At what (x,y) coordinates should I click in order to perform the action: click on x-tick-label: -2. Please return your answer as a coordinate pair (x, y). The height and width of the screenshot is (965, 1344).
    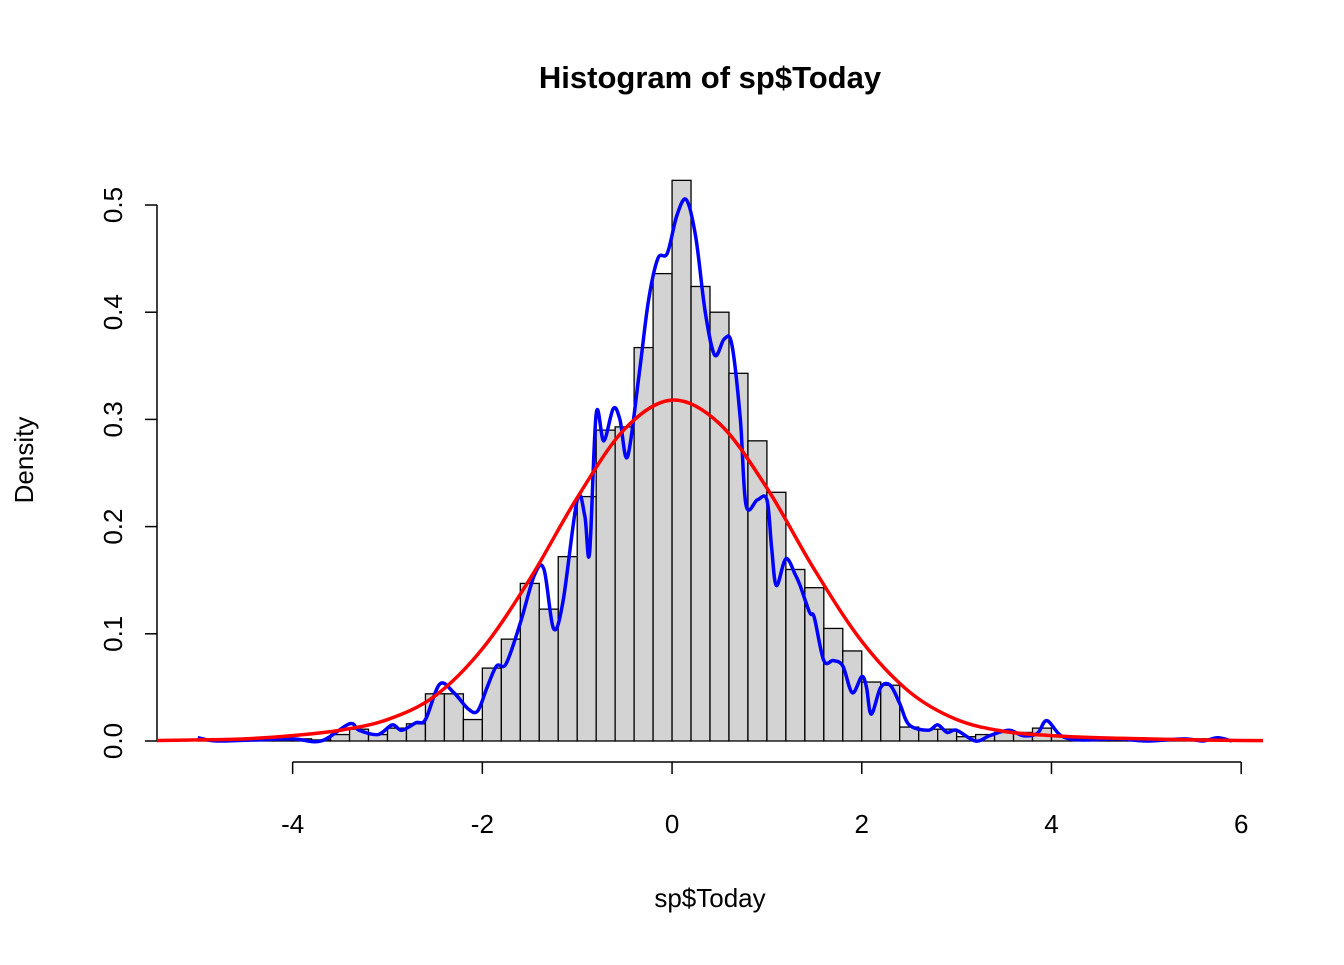
    Looking at the image, I should click on (482, 824).